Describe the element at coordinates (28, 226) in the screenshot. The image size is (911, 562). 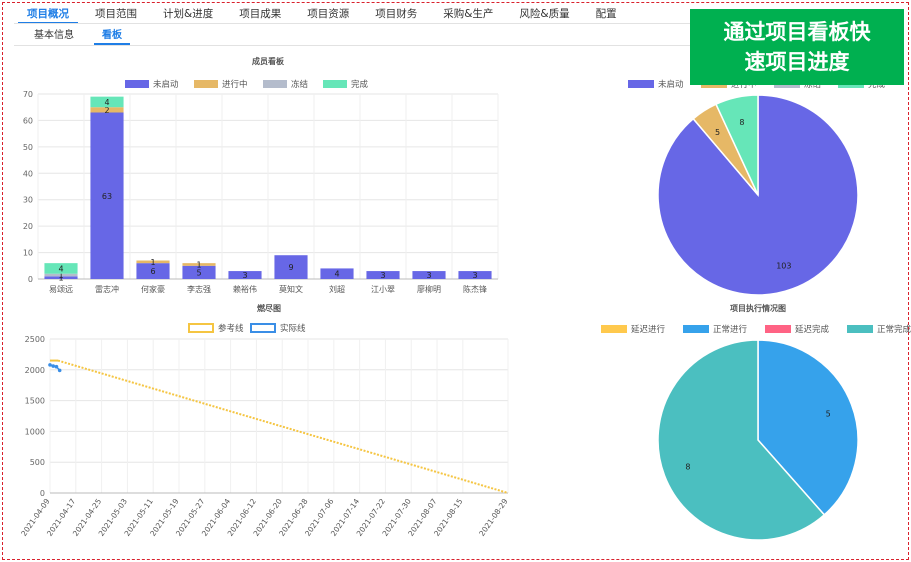
I see `bar-y-tick: 20` at that location.